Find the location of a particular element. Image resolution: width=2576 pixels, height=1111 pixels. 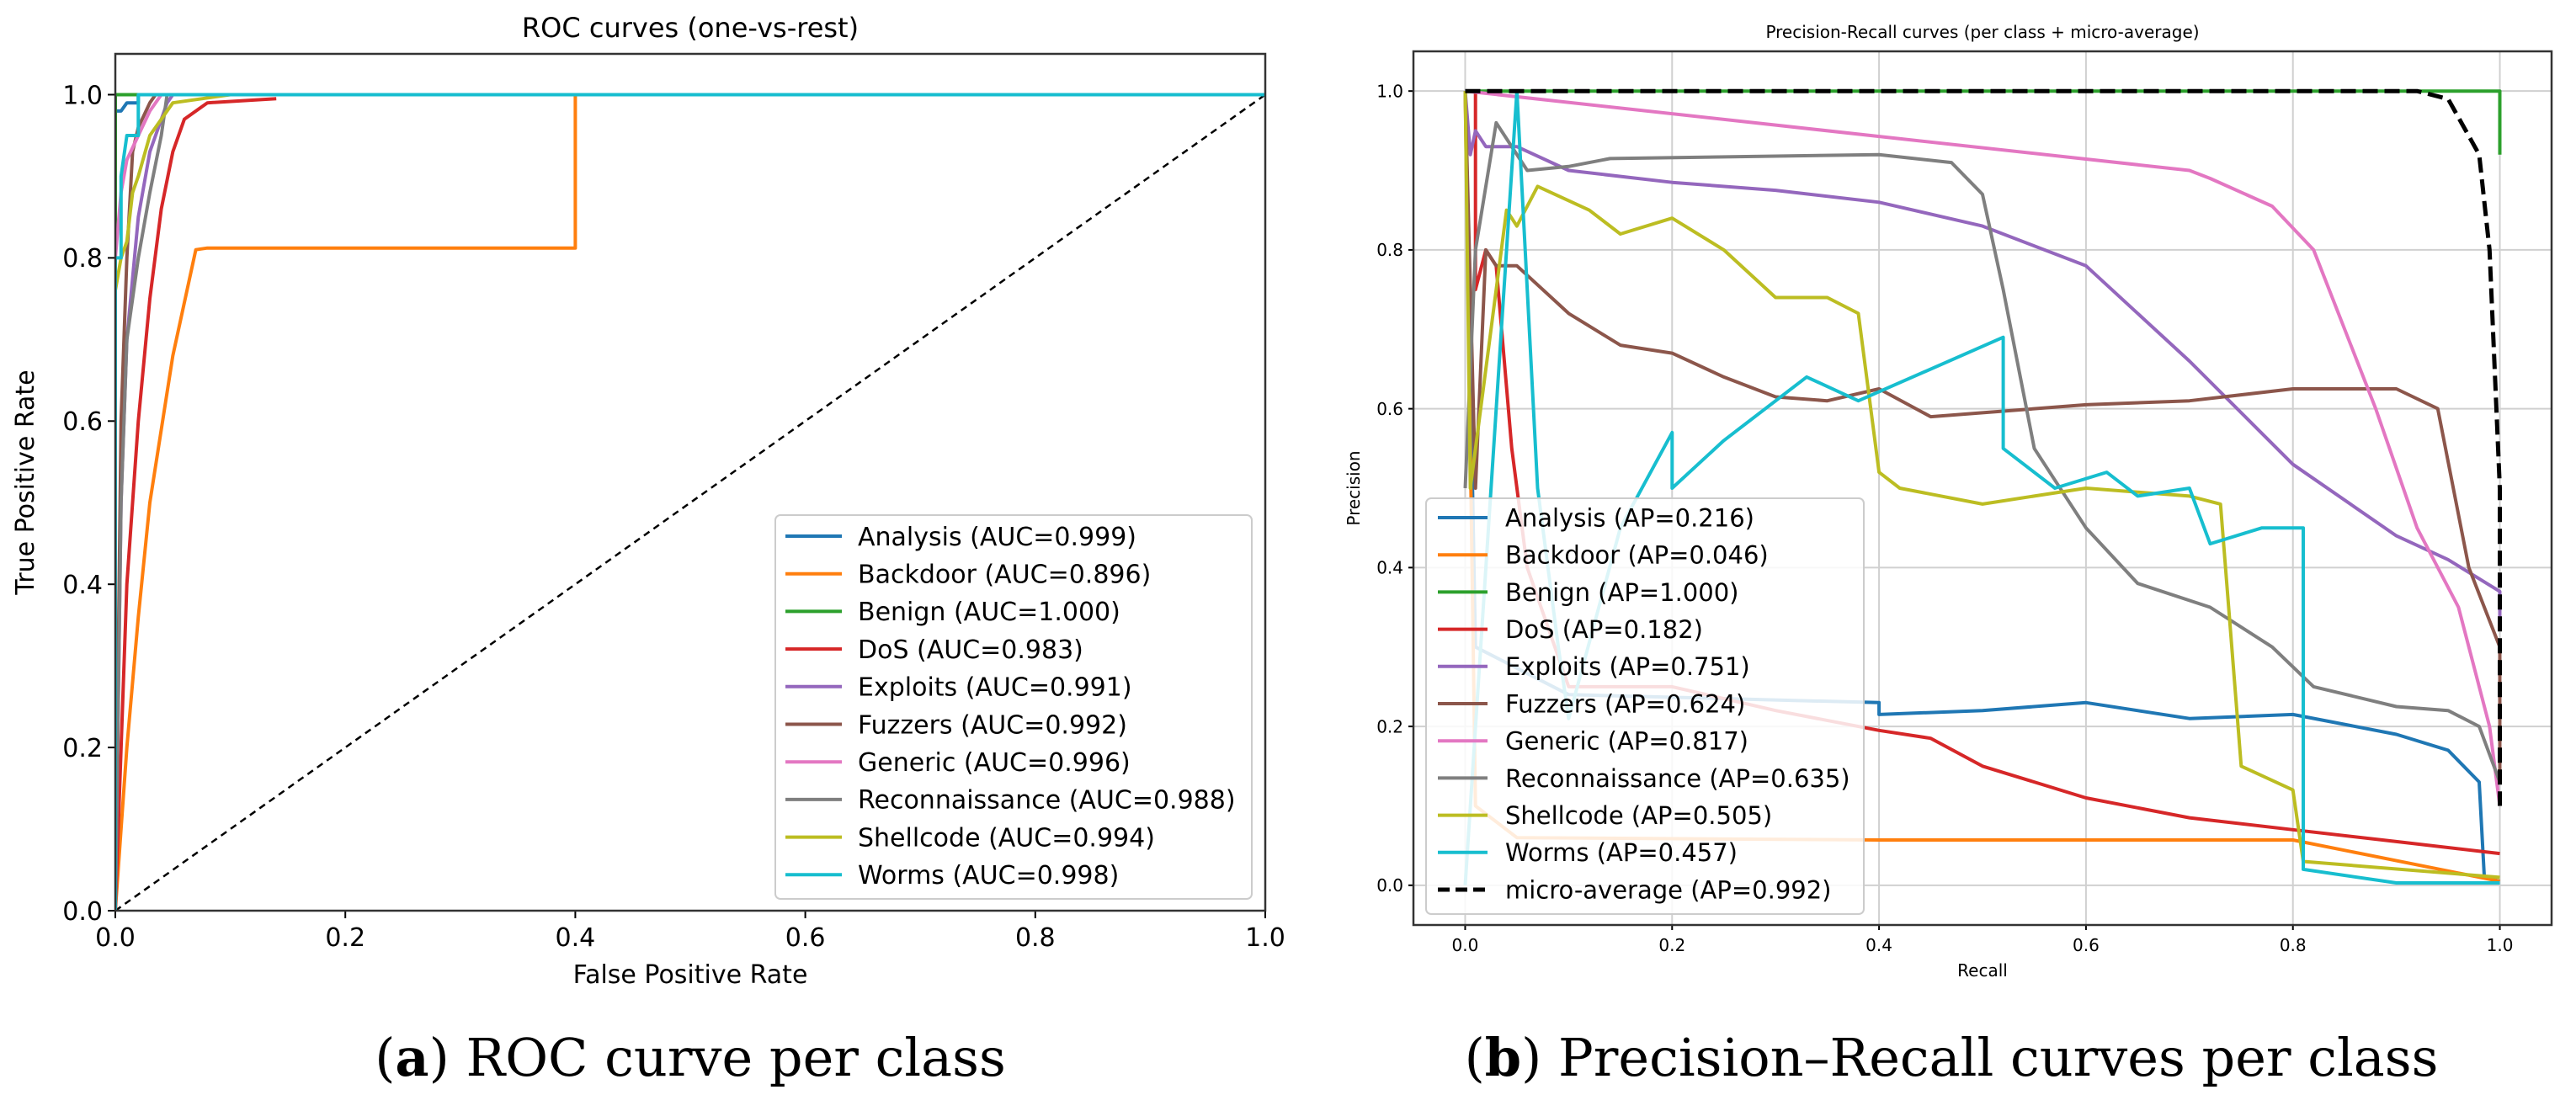

legend-label: Backdoor (AUC=0.896) is located at coordinates (1005, 575).